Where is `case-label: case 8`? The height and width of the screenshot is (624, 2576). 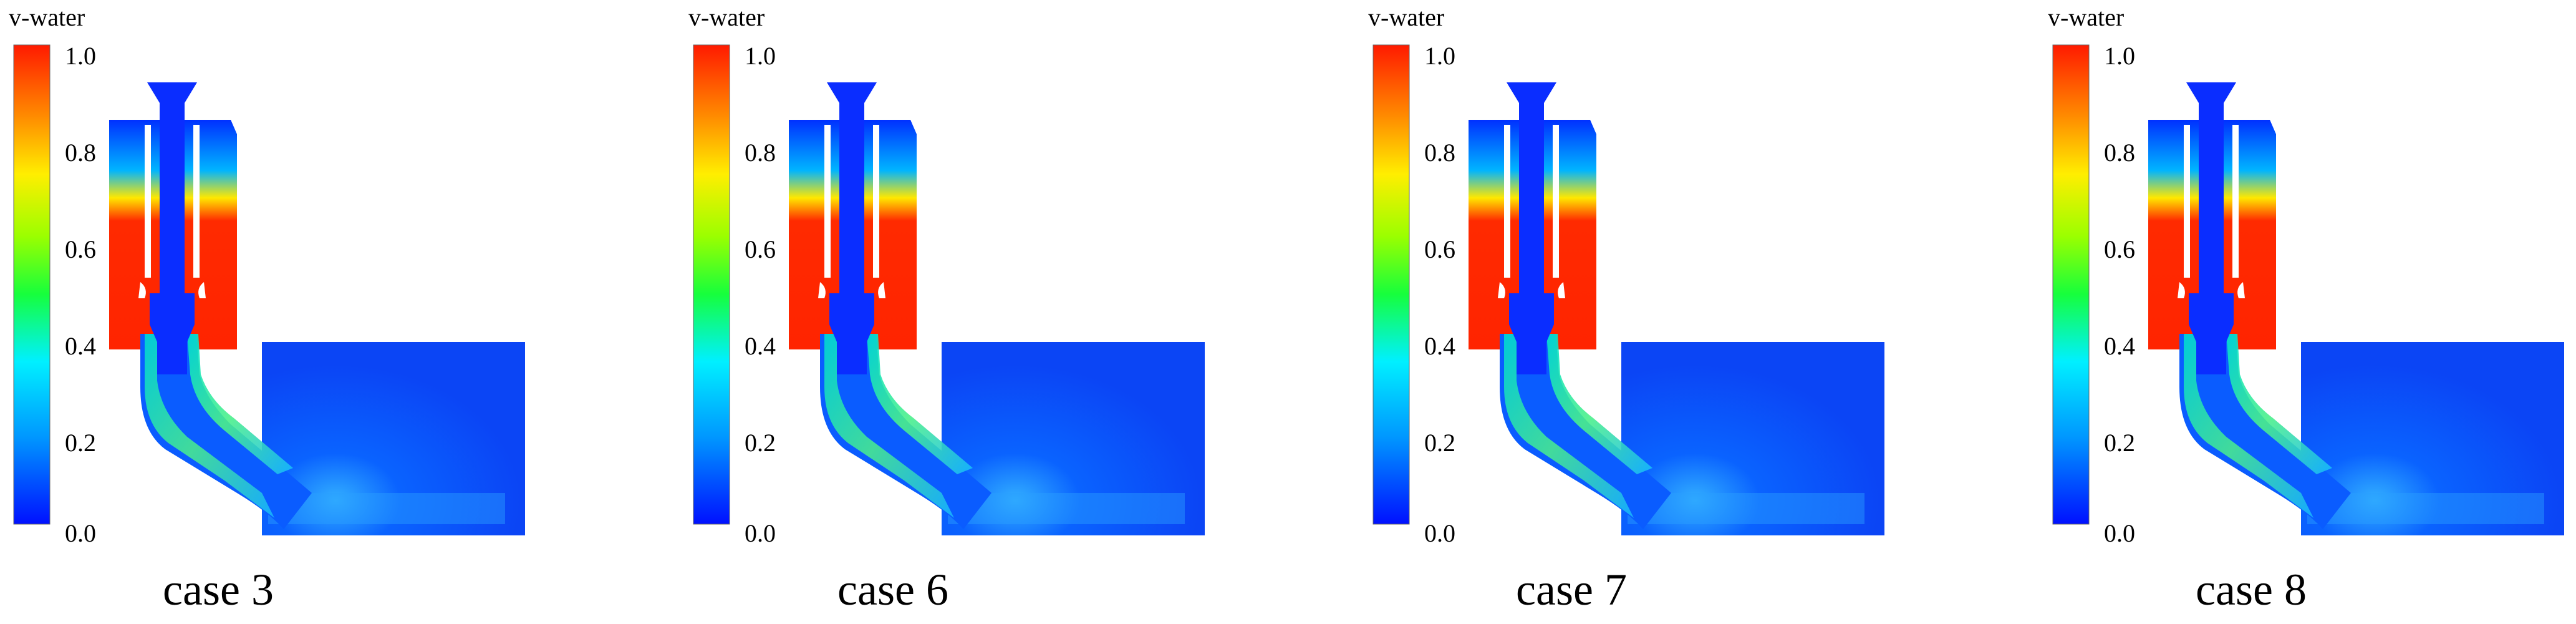
case-label: case 8 is located at coordinates (2251, 590).